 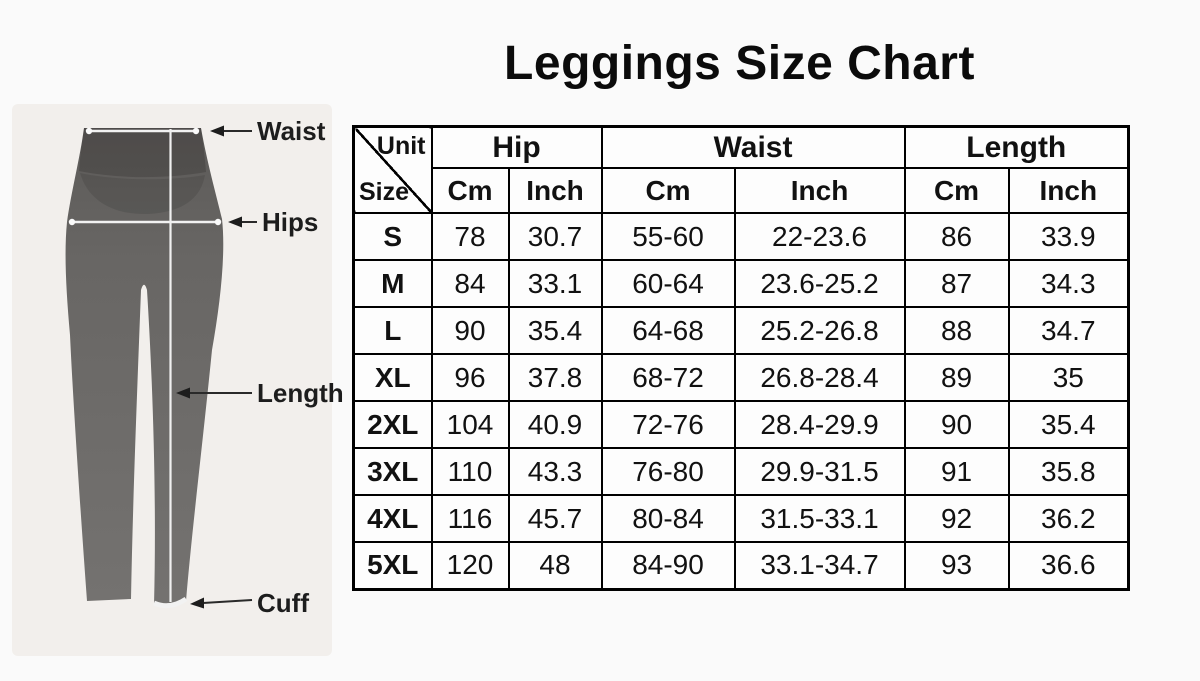 What do you see at coordinates (227, 601) in the screenshot?
I see `cuff-callout-line` at bounding box center [227, 601].